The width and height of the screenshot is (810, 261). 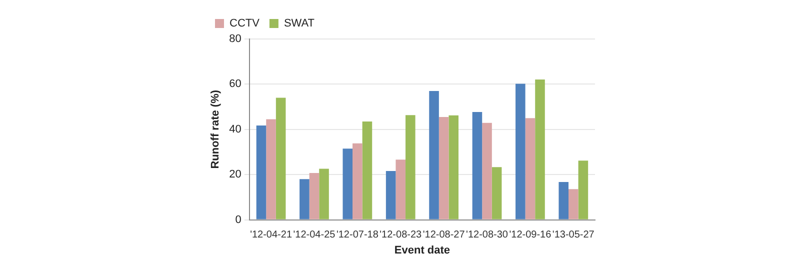 What do you see at coordinates (216, 129) in the screenshot?
I see `y-axis-title: Runoff rate (%)` at bounding box center [216, 129].